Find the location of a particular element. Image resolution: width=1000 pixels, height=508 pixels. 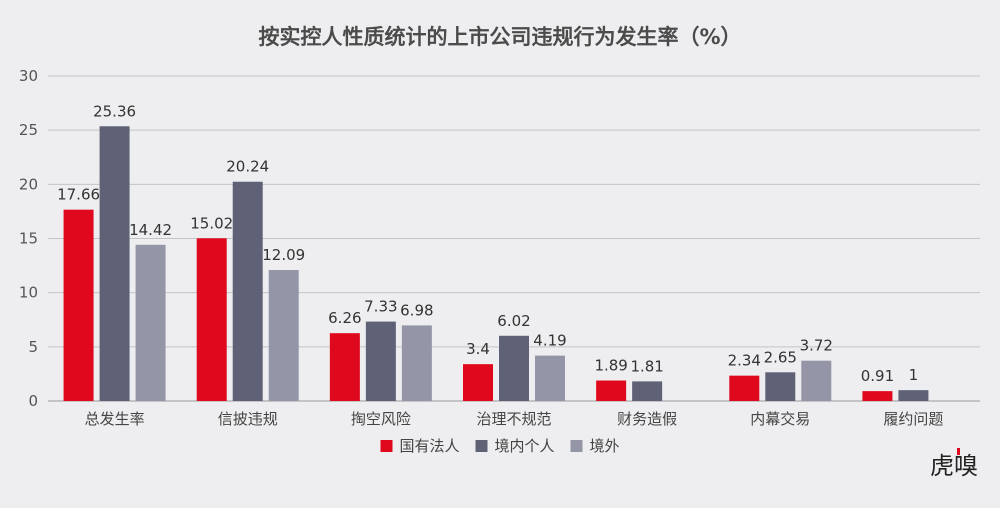

data-label: 17.66 is located at coordinates (78, 195).